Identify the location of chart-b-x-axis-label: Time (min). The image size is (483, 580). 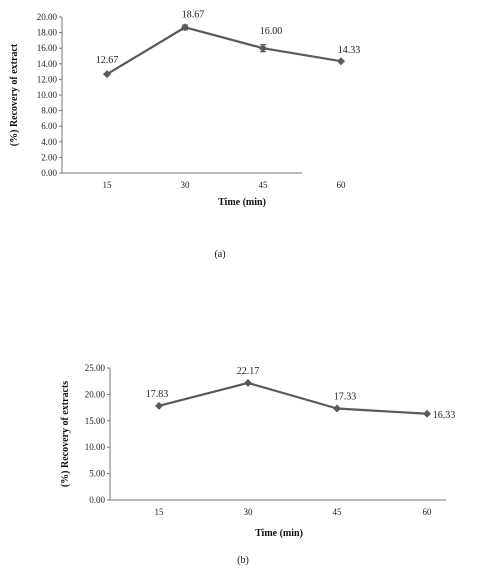
(279, 533).